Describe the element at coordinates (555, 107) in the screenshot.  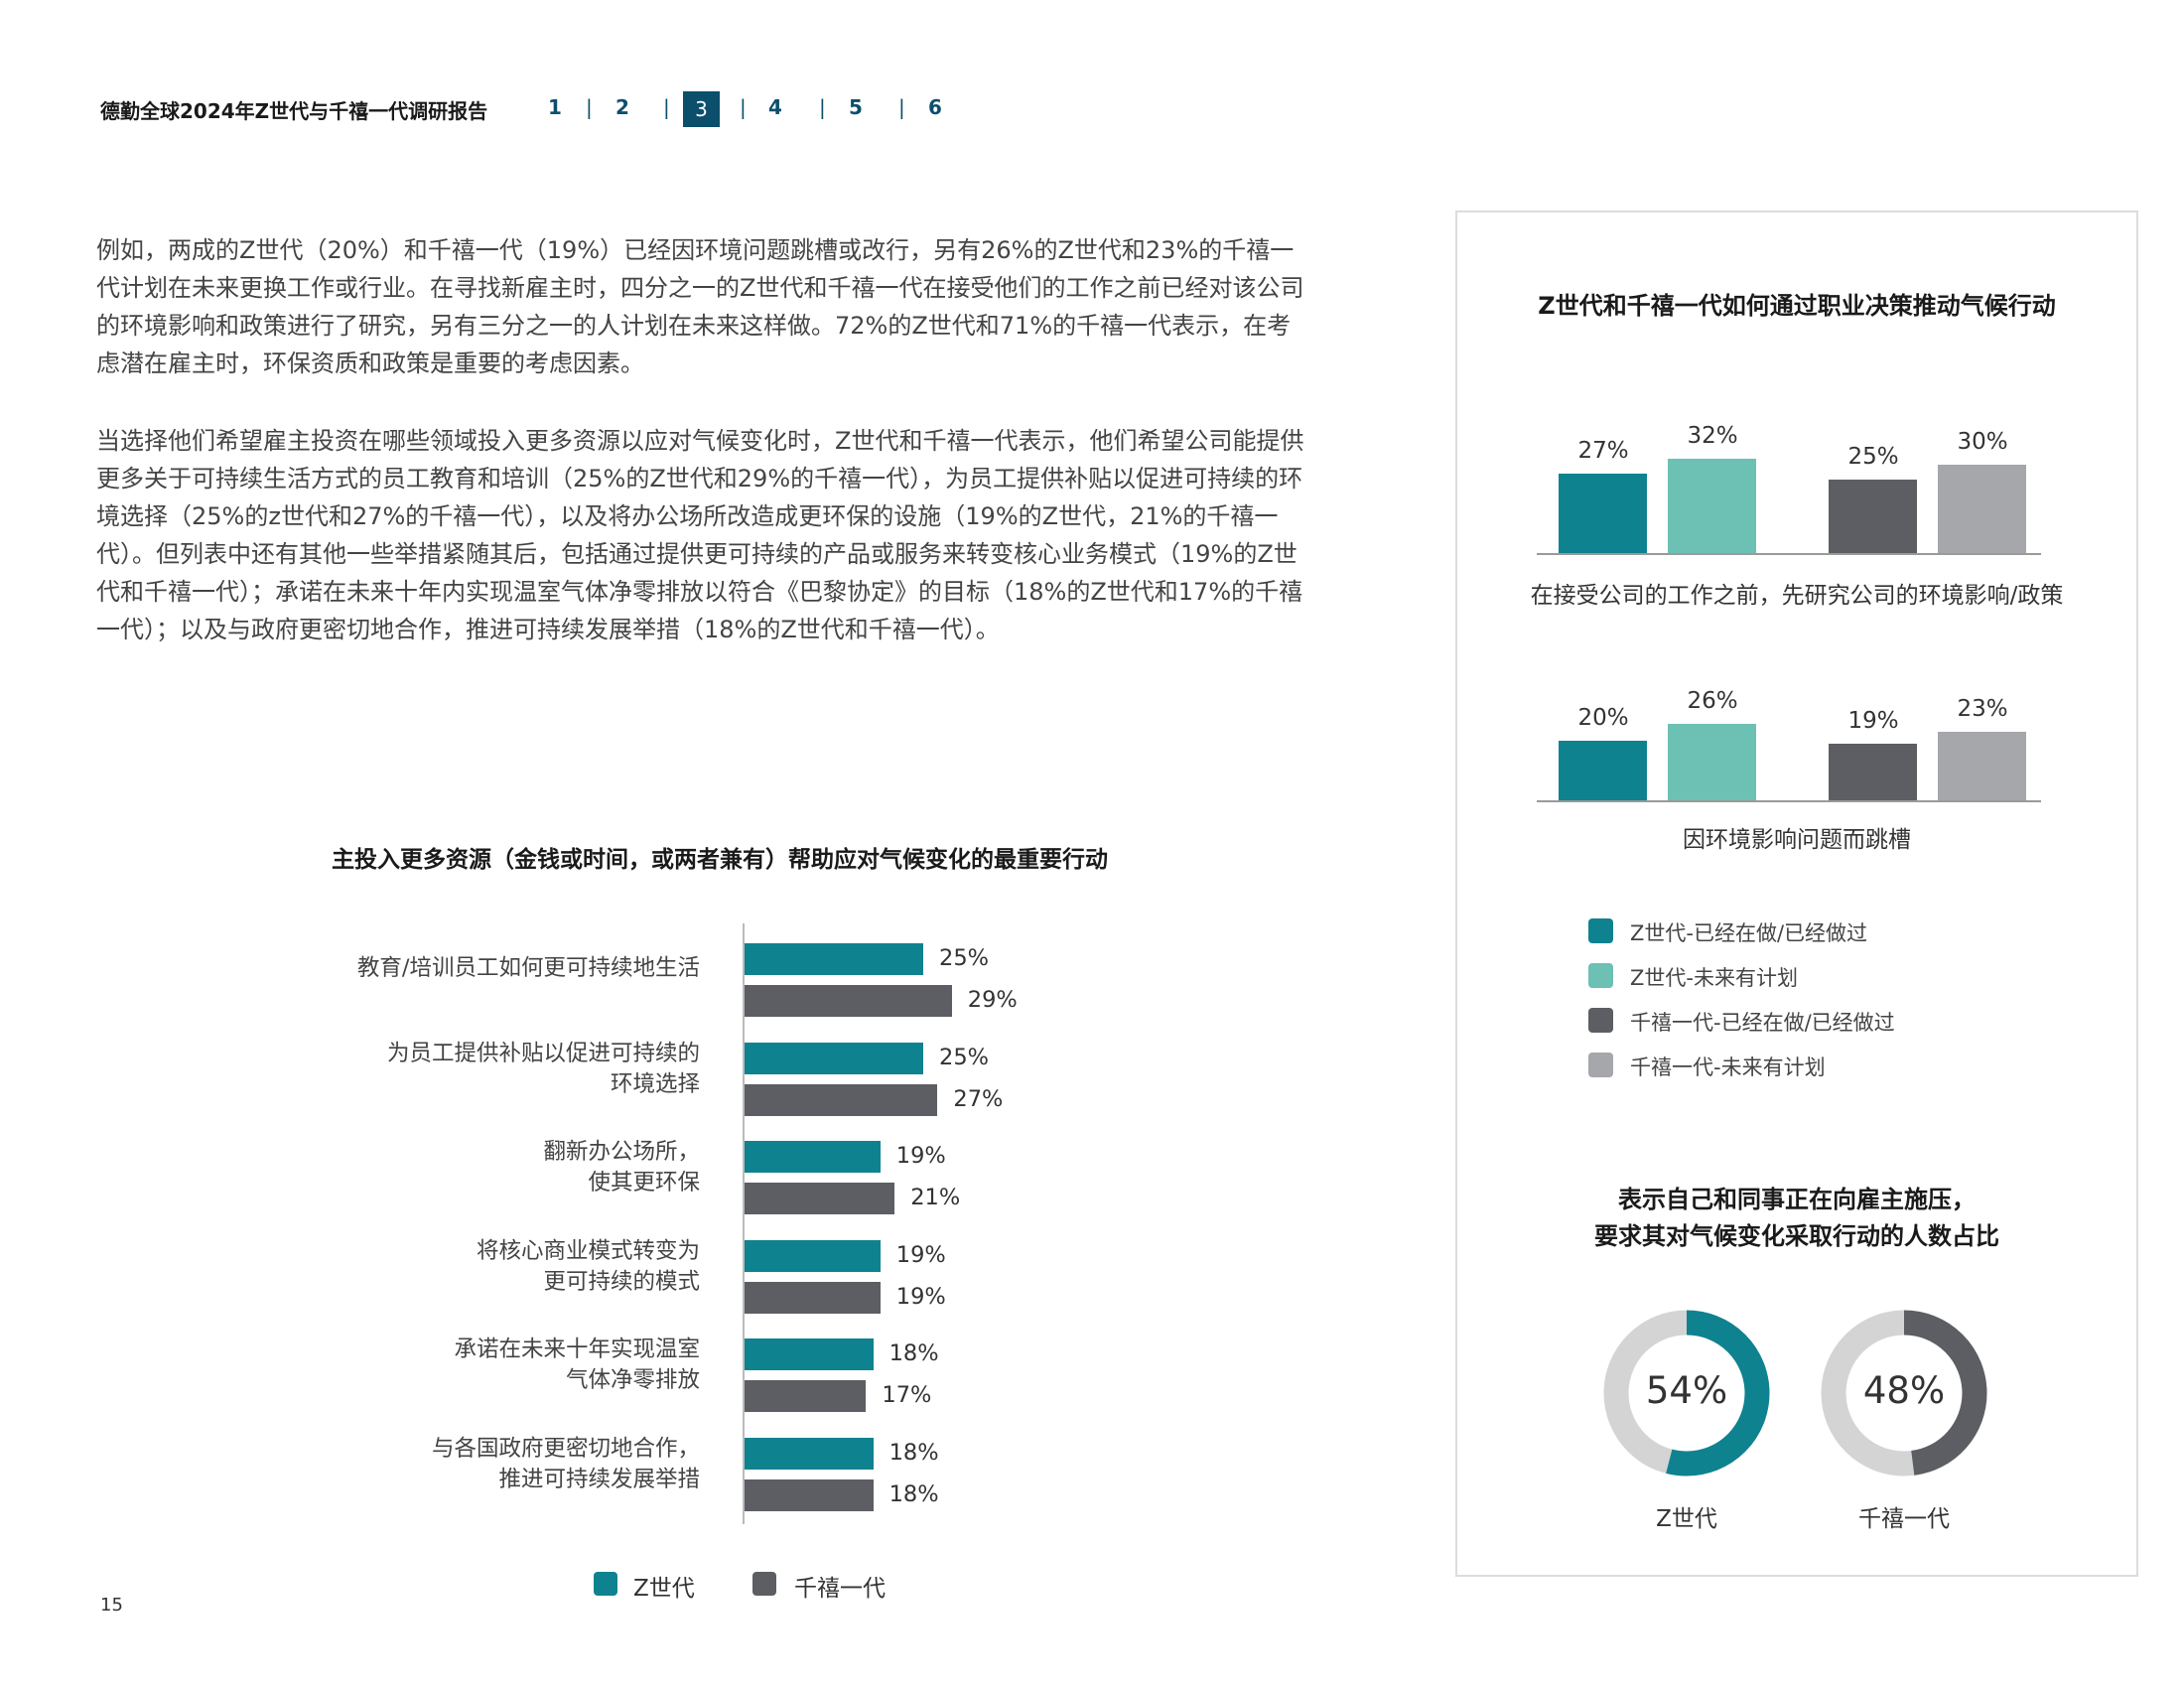
I see `nav-page-1: 1` at that location.